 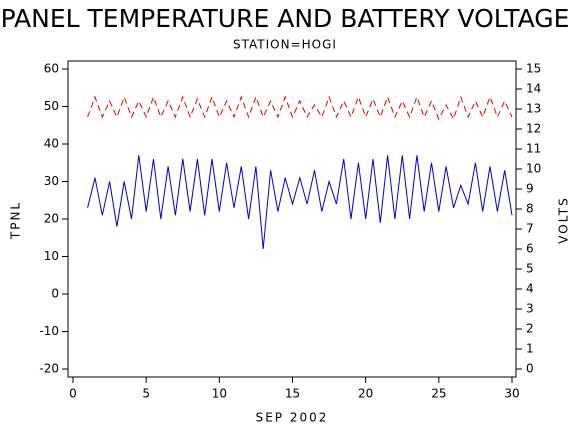 What do you see at coordinates (563, 219) in the screenshot?
I see `y2-axis-label: VOLTS` at bounding box center [563, 219].